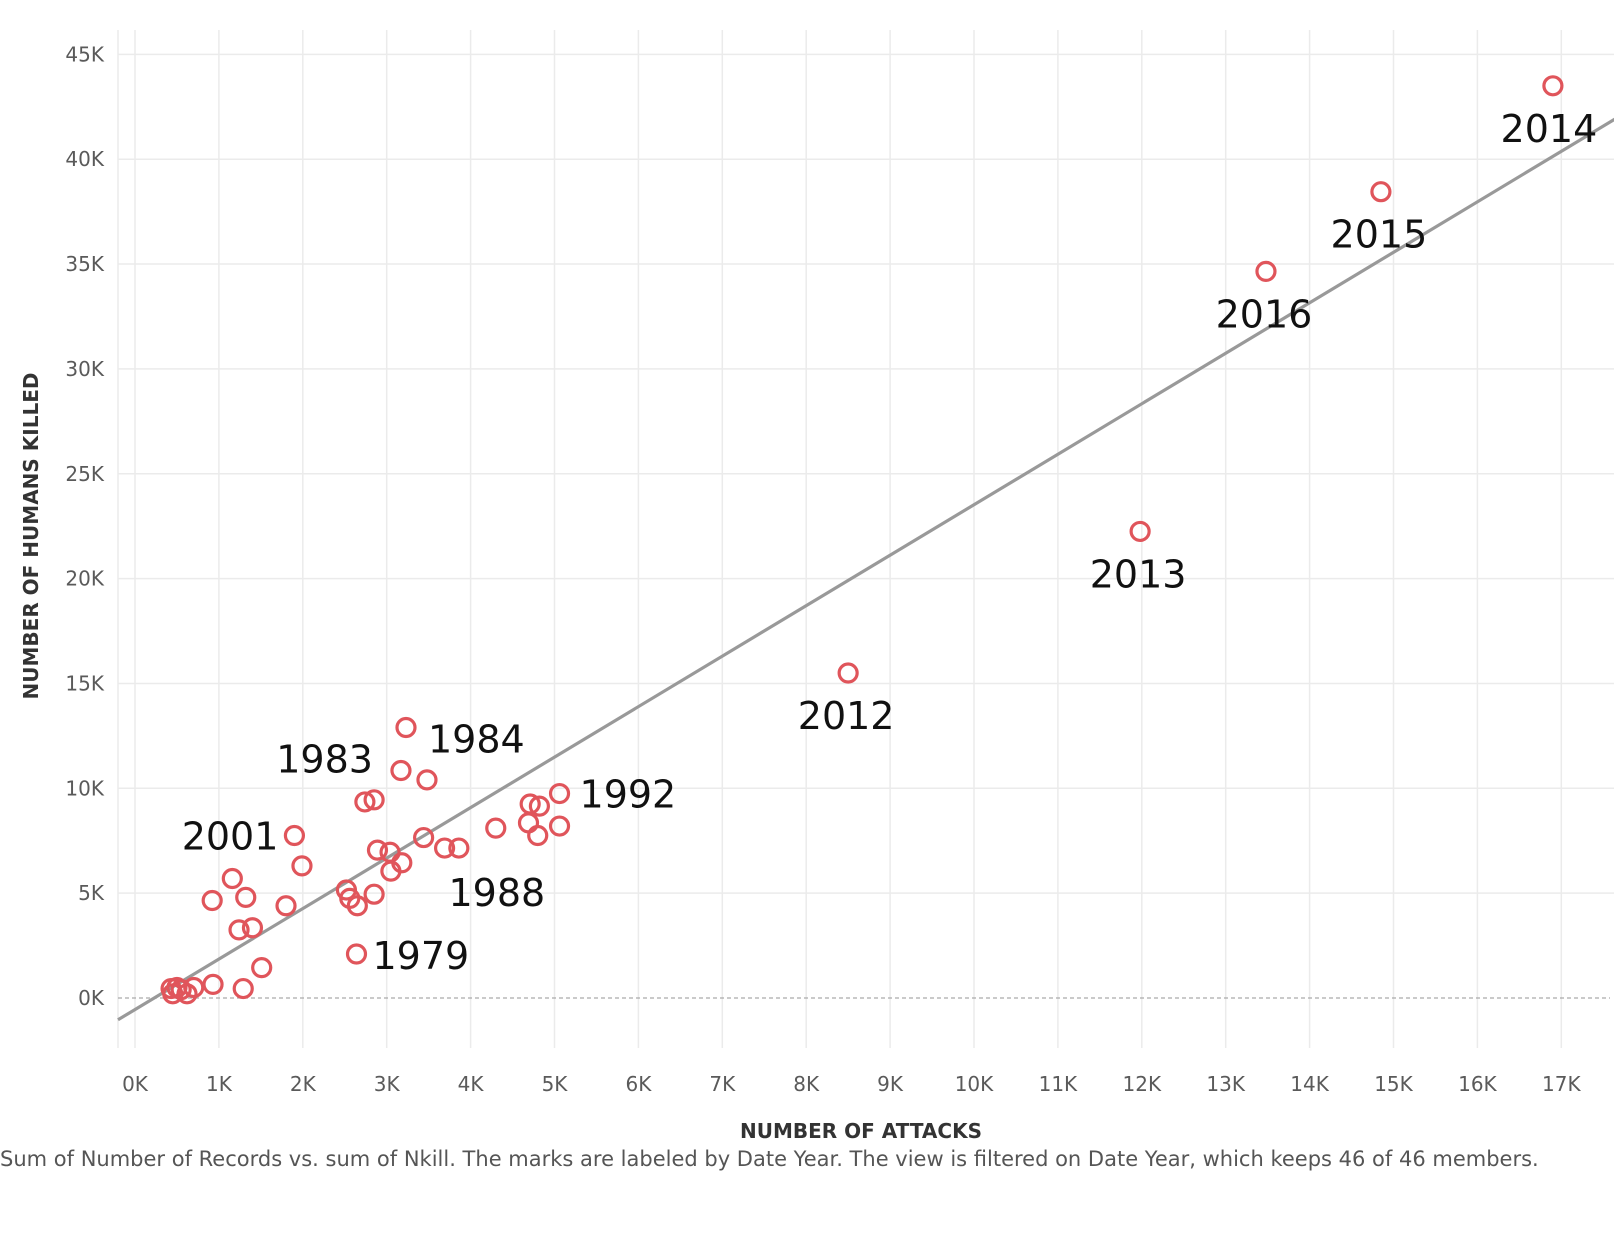 Image resolution: width=1614 pixels, height=1244 pixels. I want to click on x-tick-label: 15K, so click(1393, 1084).